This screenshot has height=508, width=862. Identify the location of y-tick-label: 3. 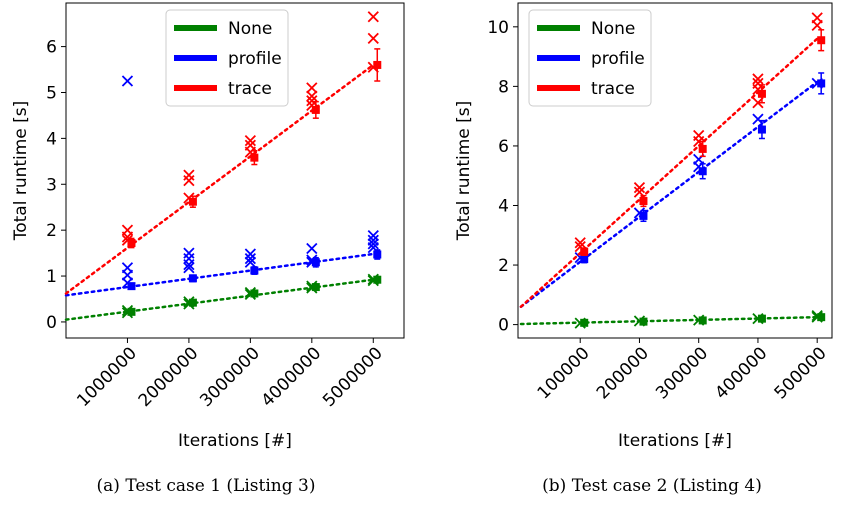
(51, 185).